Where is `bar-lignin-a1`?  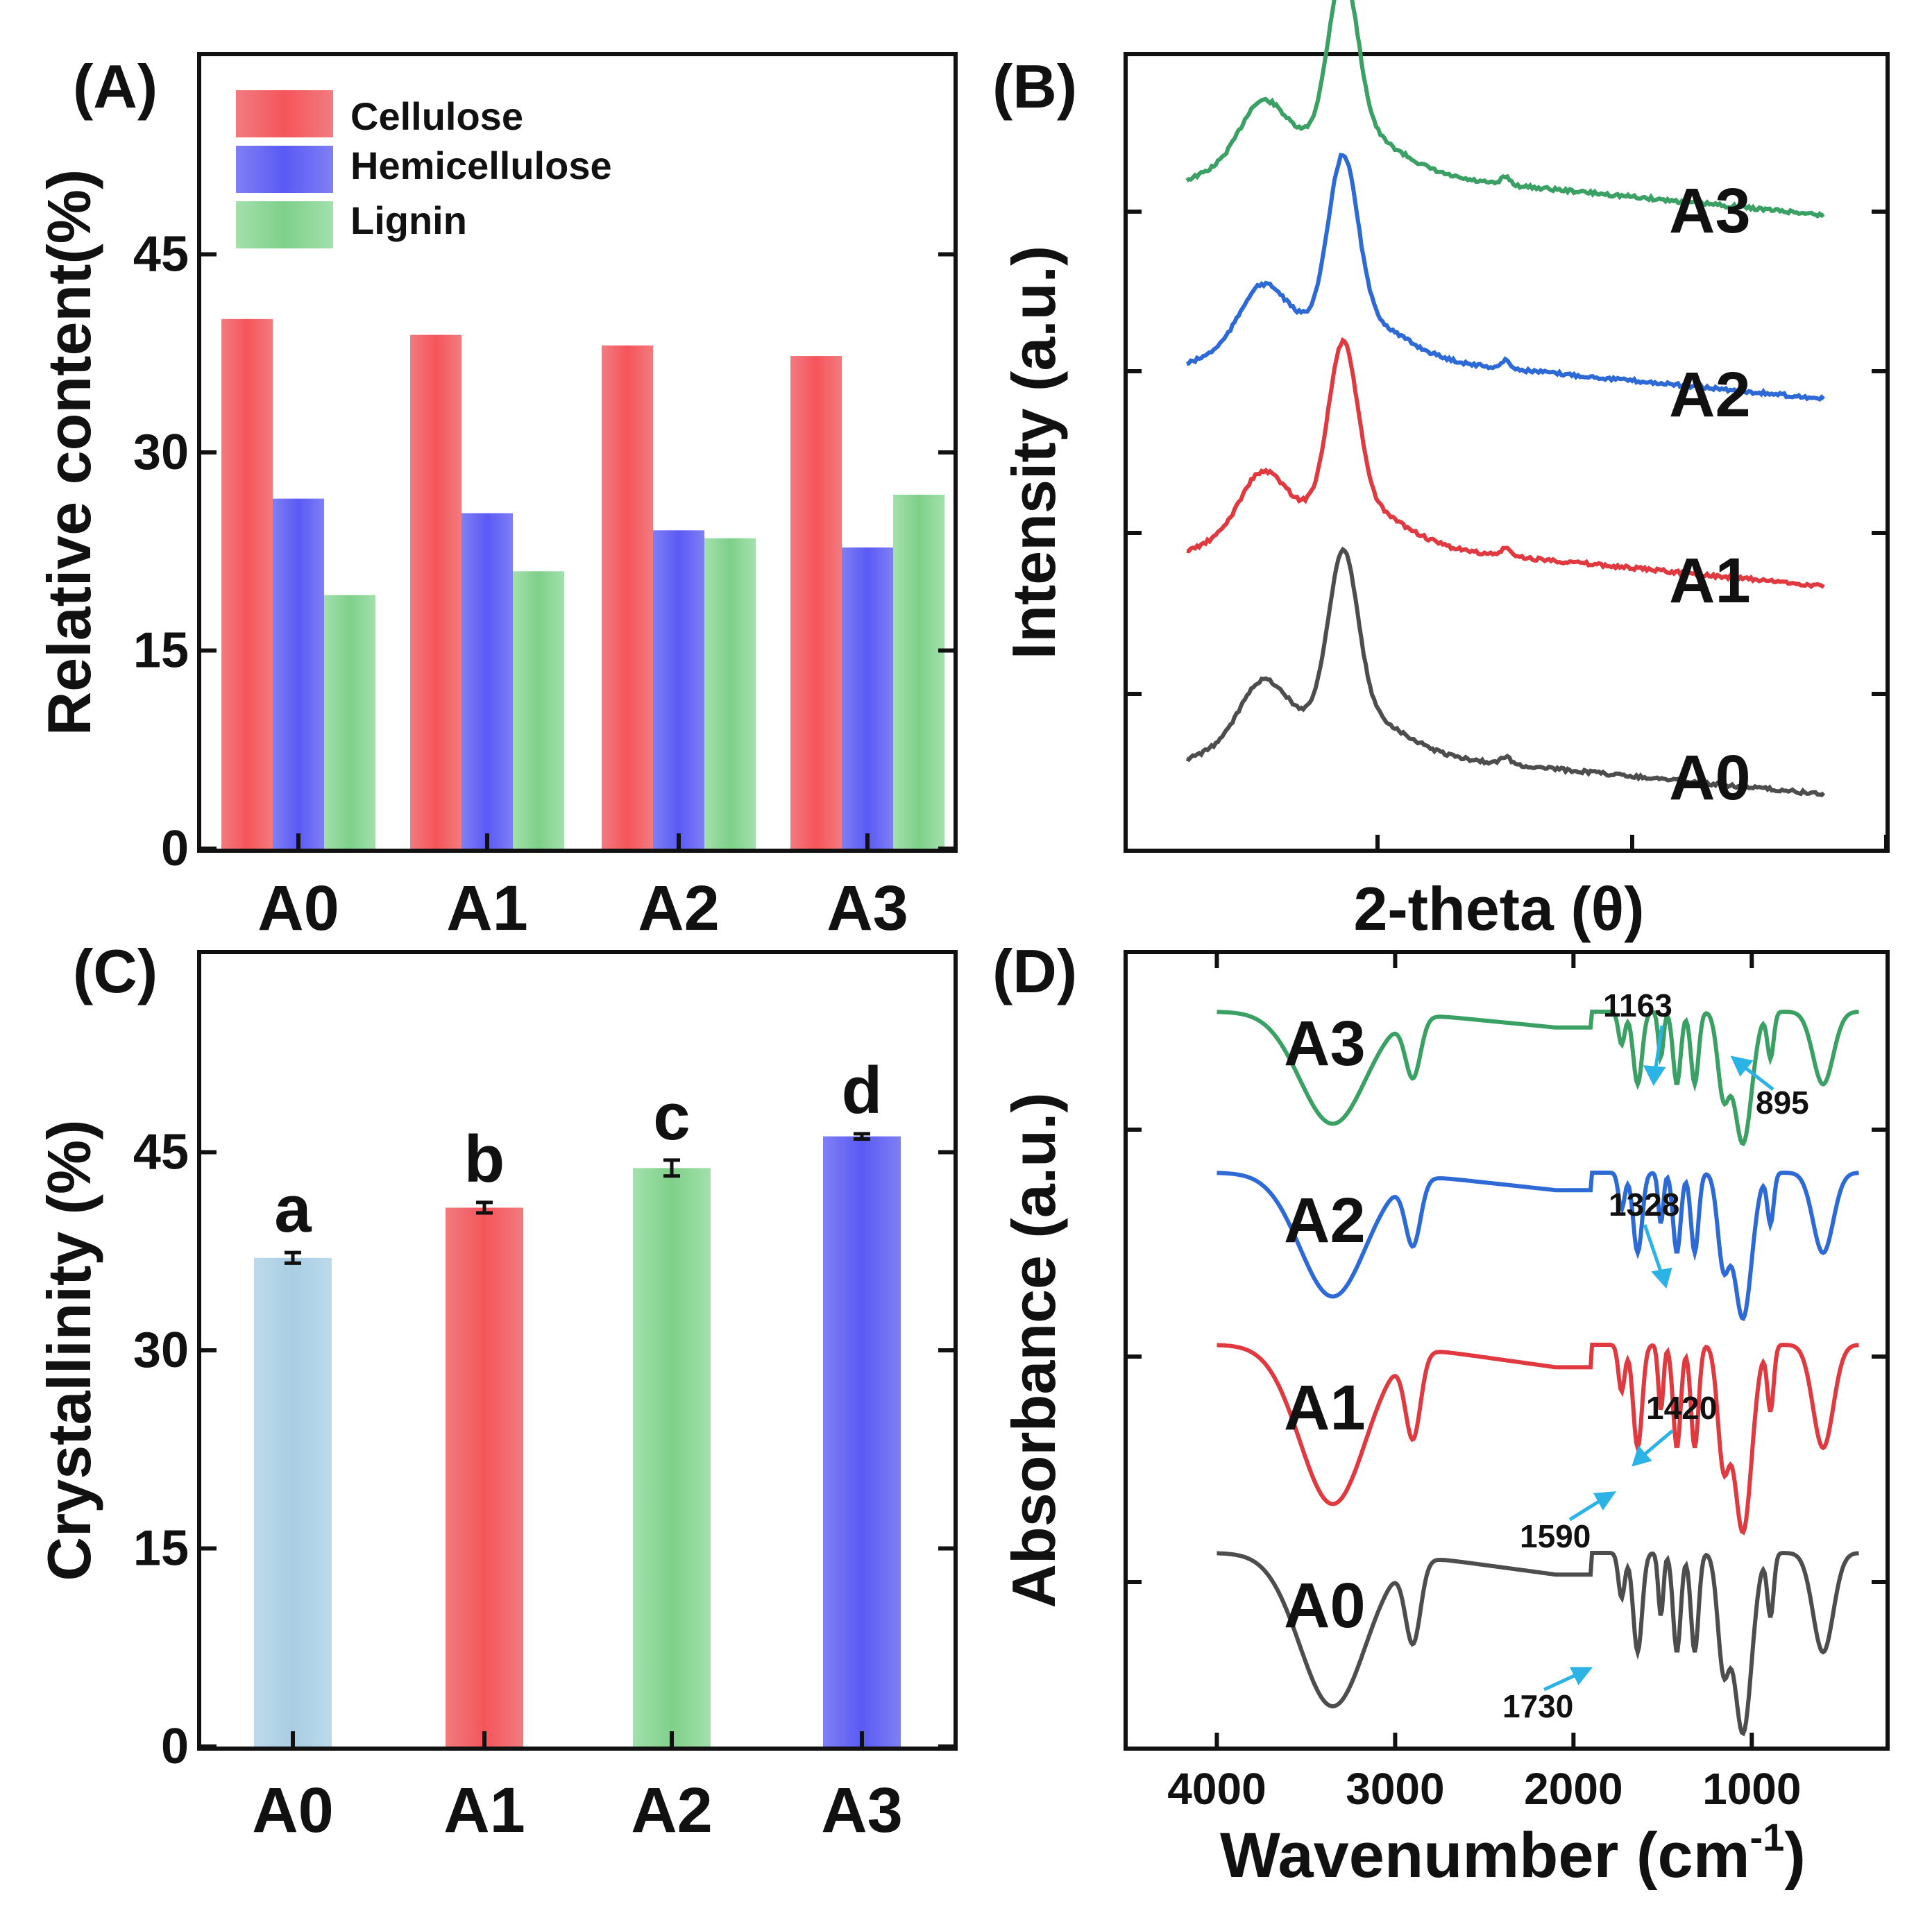
bar-lignin-a1 is located at coordinates (538, 710).